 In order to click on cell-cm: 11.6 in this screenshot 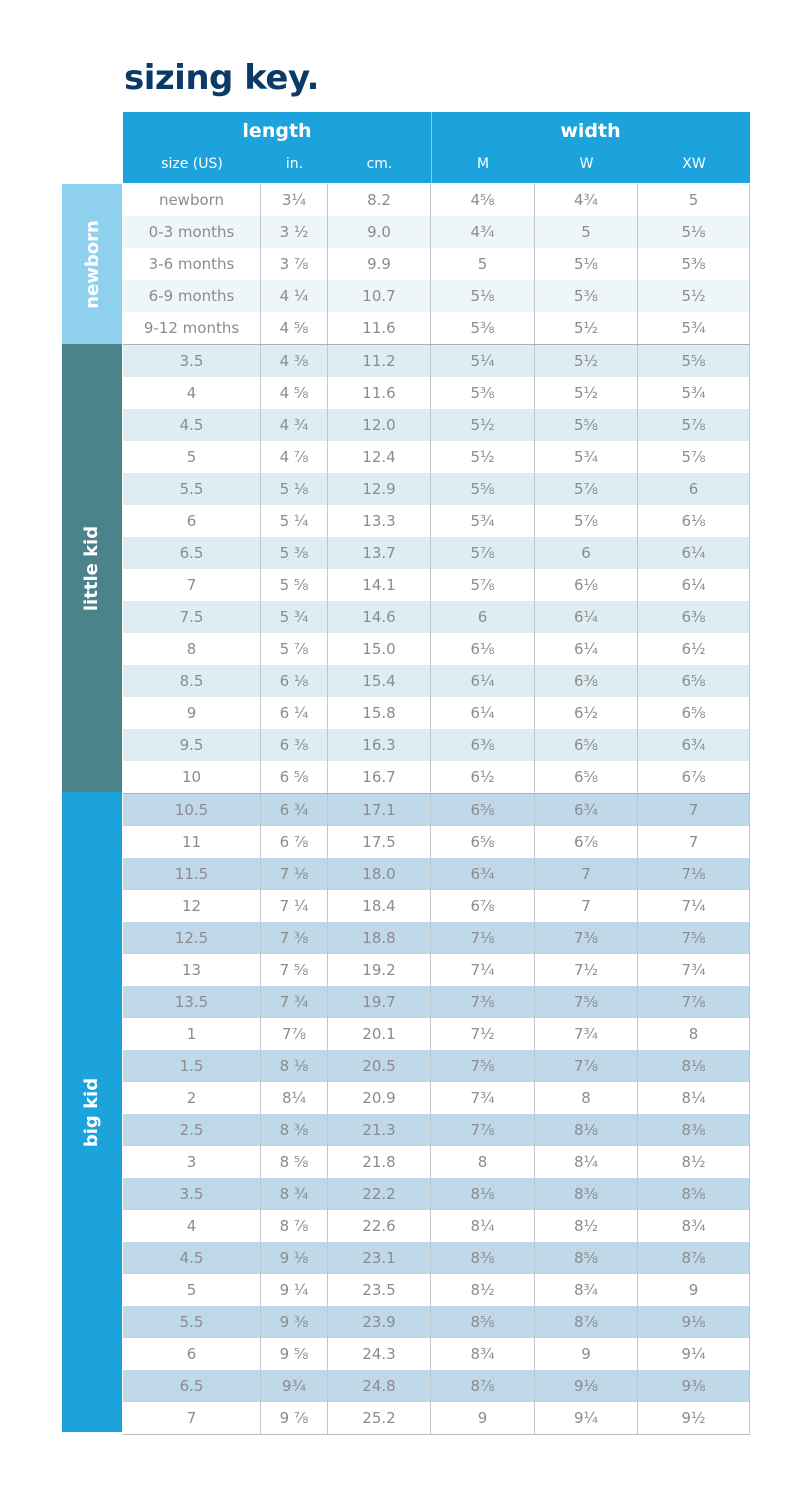, I will do `click(379, 328)`.